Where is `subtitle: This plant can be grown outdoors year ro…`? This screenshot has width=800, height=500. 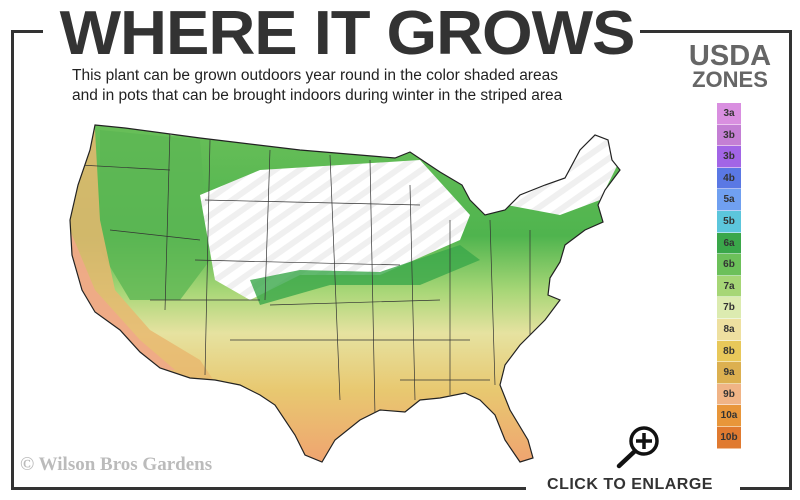
subtitle: This plant can be grown outdoors year ro… is located at coordinates (317, 86).